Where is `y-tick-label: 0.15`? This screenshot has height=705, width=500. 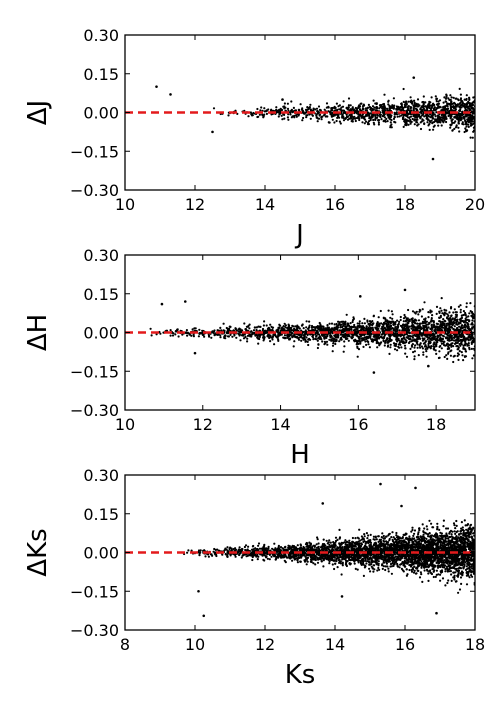 y-tick-label: 0.15 is located at coordinates (101, 74).